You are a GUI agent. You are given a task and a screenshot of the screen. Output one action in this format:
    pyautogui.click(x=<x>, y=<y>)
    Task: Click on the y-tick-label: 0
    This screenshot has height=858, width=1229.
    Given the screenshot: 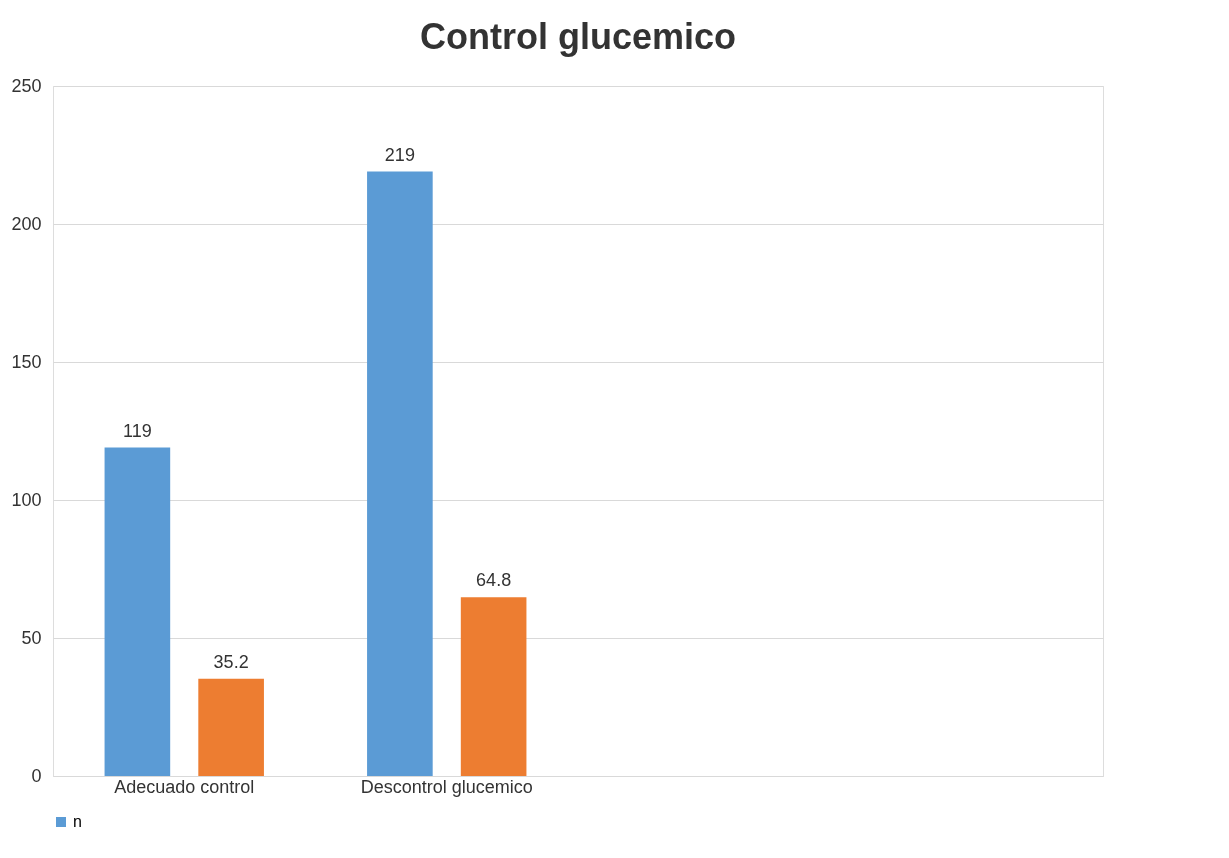 What is the action you would take?
    pyautogui.click(x=36, y=775)
    